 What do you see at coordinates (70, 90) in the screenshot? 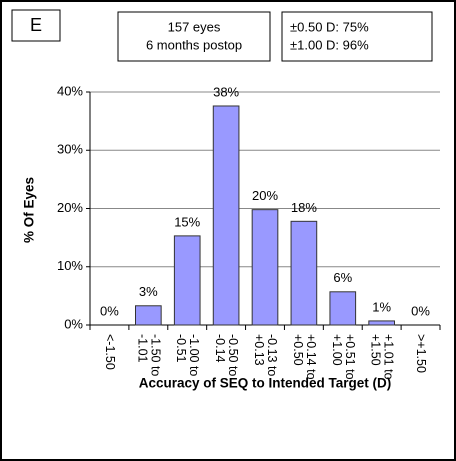
I see `y-tick-label: 40%` at bounding box center [70, 90].